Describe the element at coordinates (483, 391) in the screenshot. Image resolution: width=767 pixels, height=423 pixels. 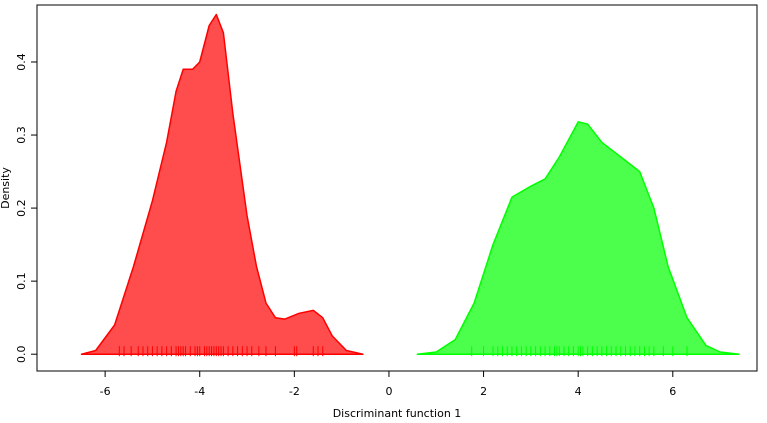
I see `x-tick-label: 2` at that location.